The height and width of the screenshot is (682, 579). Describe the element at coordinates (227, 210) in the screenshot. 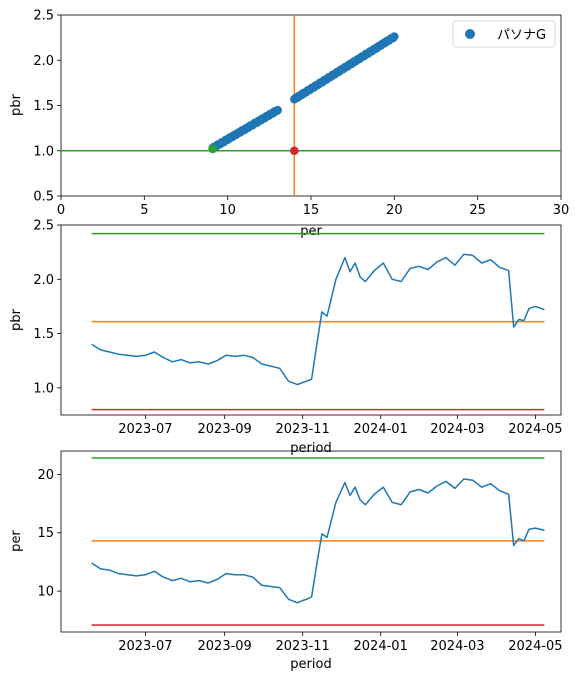

I see `x-tick-label: 10` at that location.